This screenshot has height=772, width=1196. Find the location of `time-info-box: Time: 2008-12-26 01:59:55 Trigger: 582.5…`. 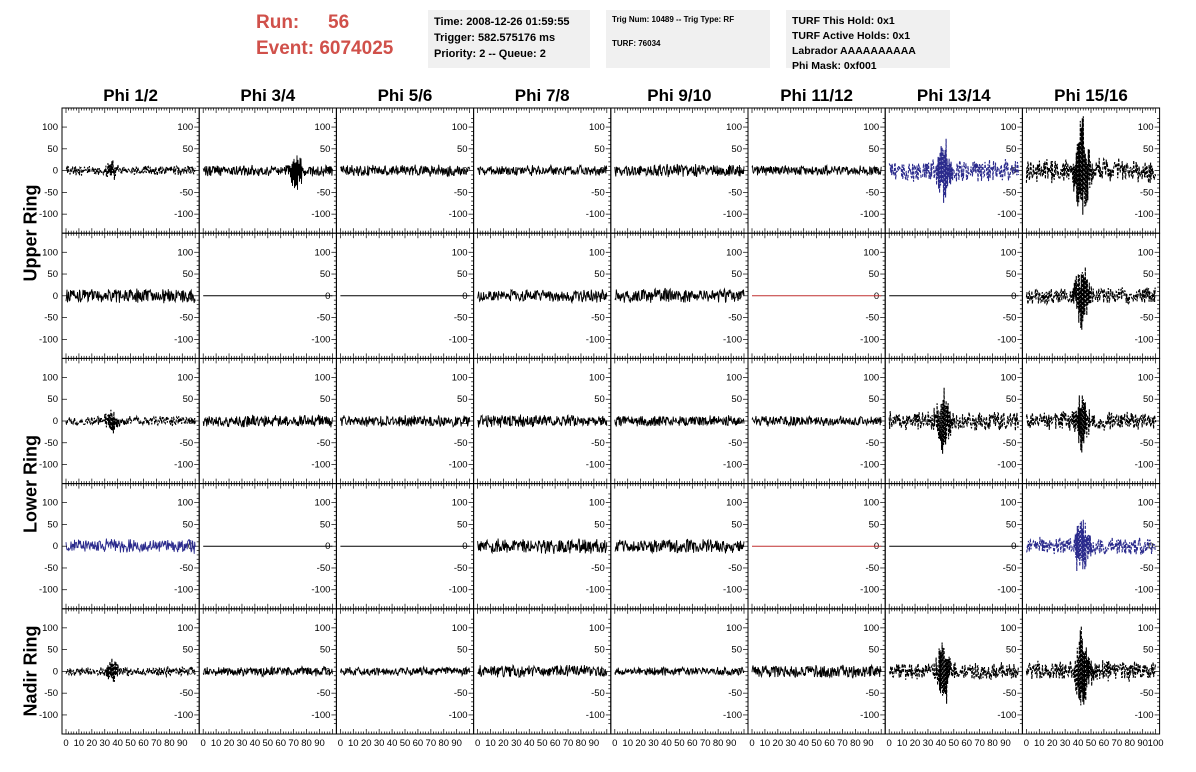

time-info-box: Time: 2008-12-26 01:59:55 Trigger: 582.5… is located at coordinates (509, 39).